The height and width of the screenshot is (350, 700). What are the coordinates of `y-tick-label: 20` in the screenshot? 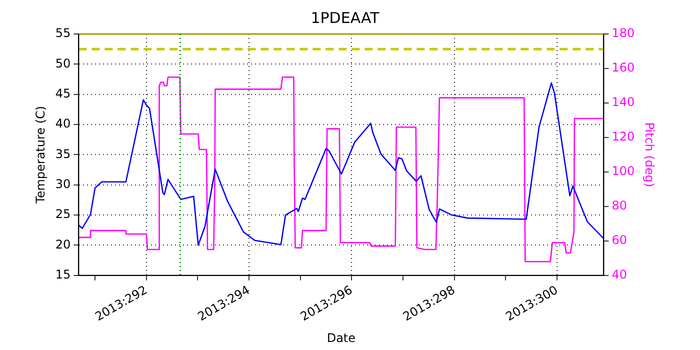 It's located at (63, 244).